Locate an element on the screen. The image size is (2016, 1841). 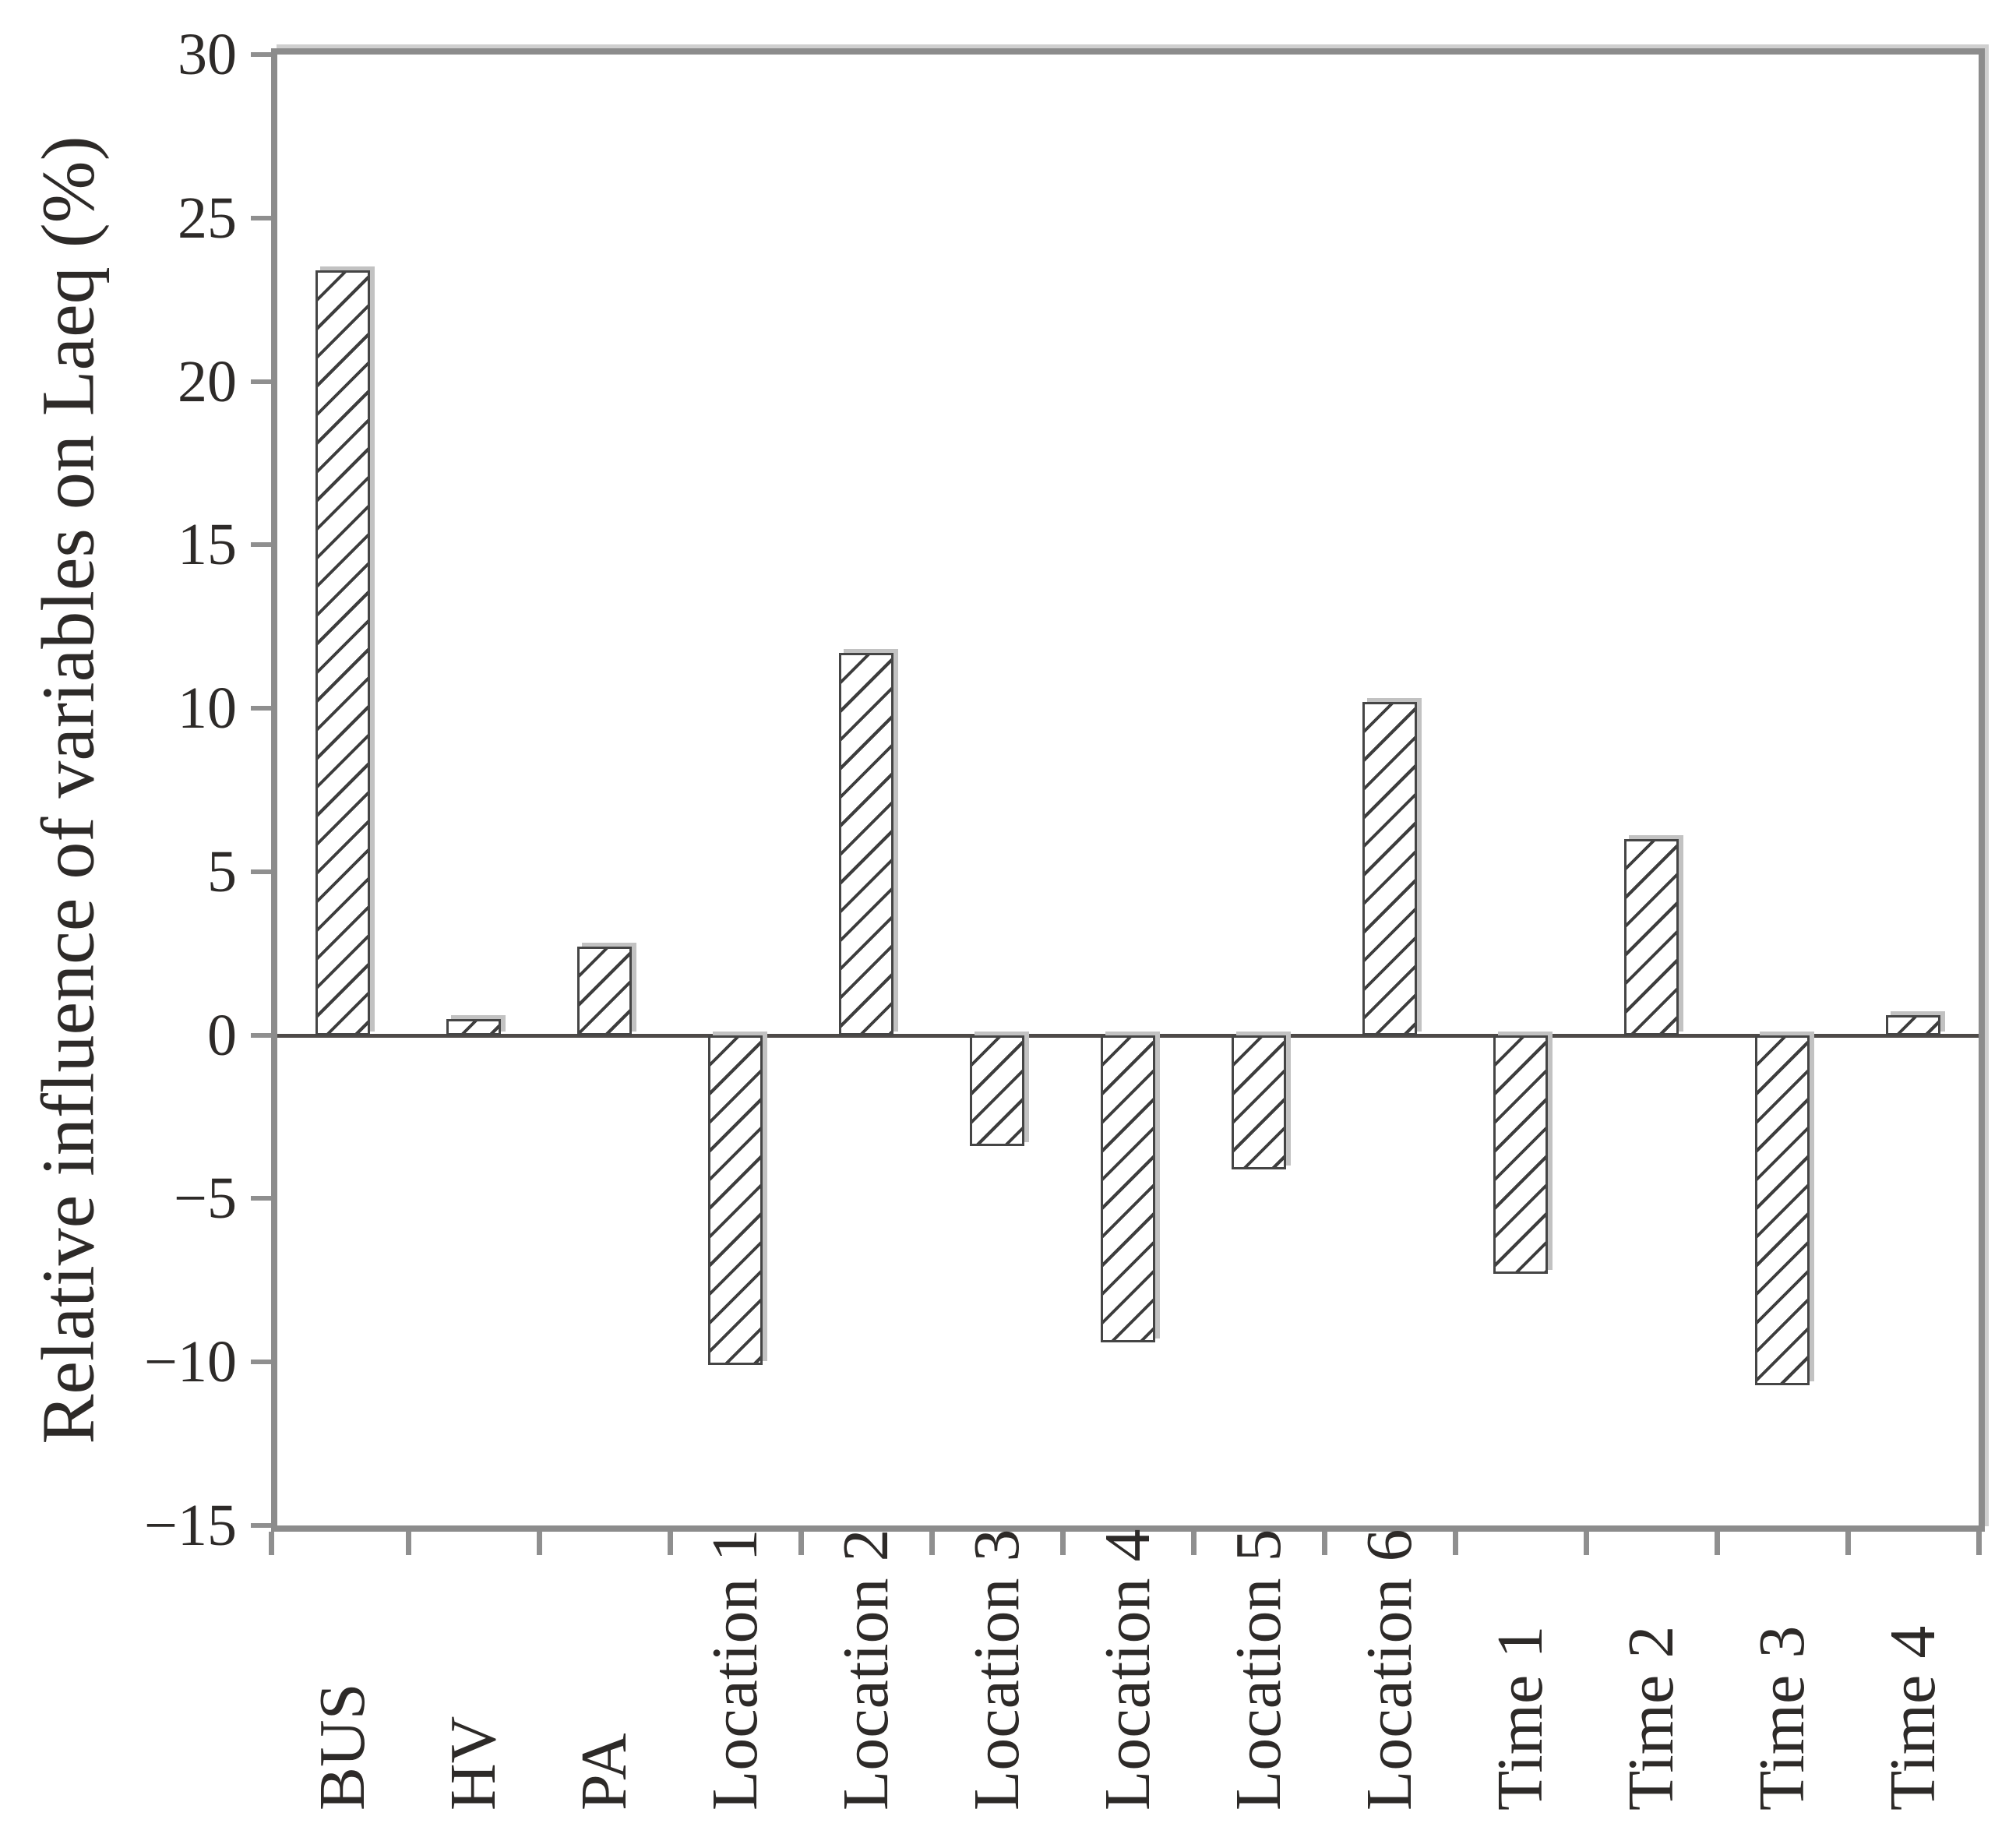
x-label-text-location-4: Location 4 is located at coordinates (1127, 1670).